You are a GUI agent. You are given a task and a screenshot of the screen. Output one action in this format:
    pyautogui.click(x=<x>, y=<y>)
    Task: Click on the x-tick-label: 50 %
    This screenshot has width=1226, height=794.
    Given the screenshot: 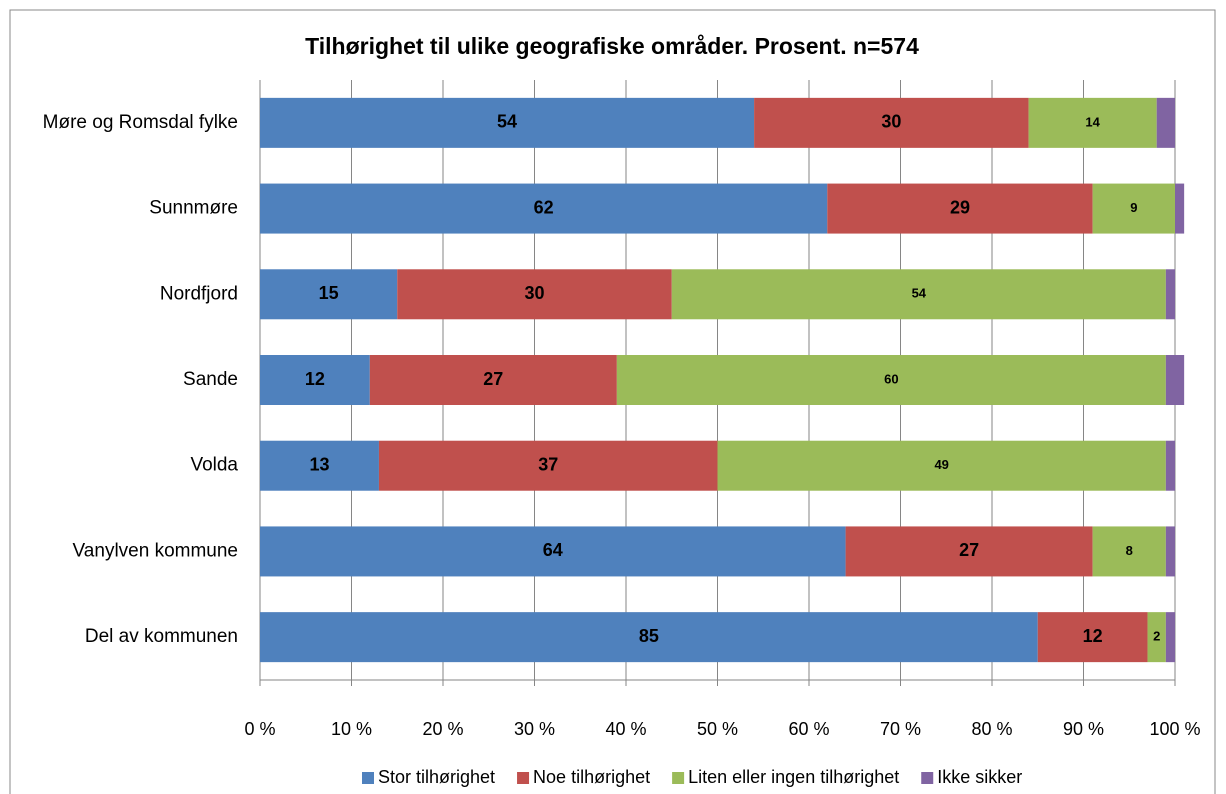 What is the action you would take?
    pyautogui.click(x=717, y=729)
    